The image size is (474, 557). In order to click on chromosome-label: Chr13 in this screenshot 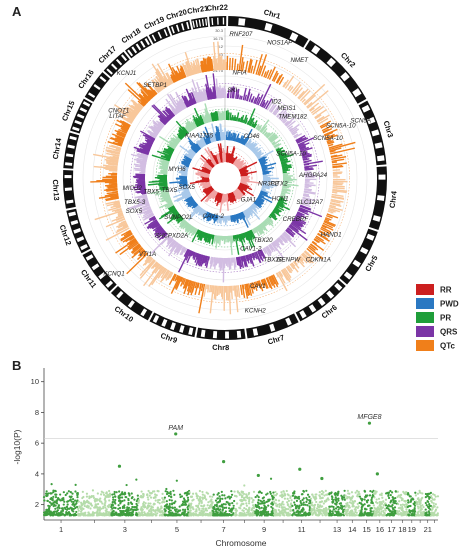, I will do `click(56, 190)`.